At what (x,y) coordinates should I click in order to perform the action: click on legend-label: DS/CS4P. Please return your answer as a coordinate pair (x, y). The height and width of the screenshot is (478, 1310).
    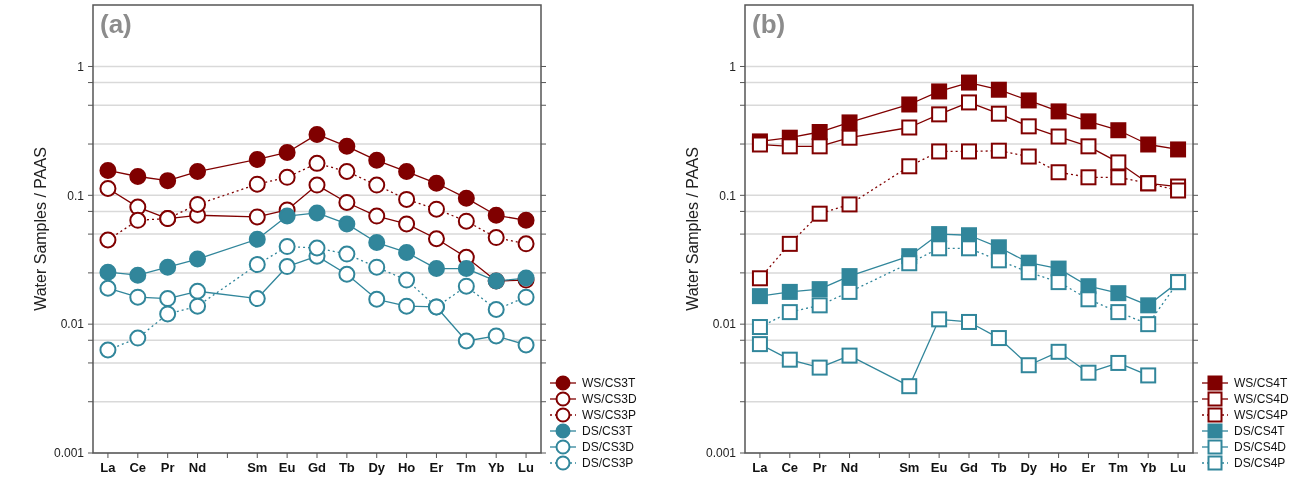
    Looking at the image, I should click on (1260, 463).